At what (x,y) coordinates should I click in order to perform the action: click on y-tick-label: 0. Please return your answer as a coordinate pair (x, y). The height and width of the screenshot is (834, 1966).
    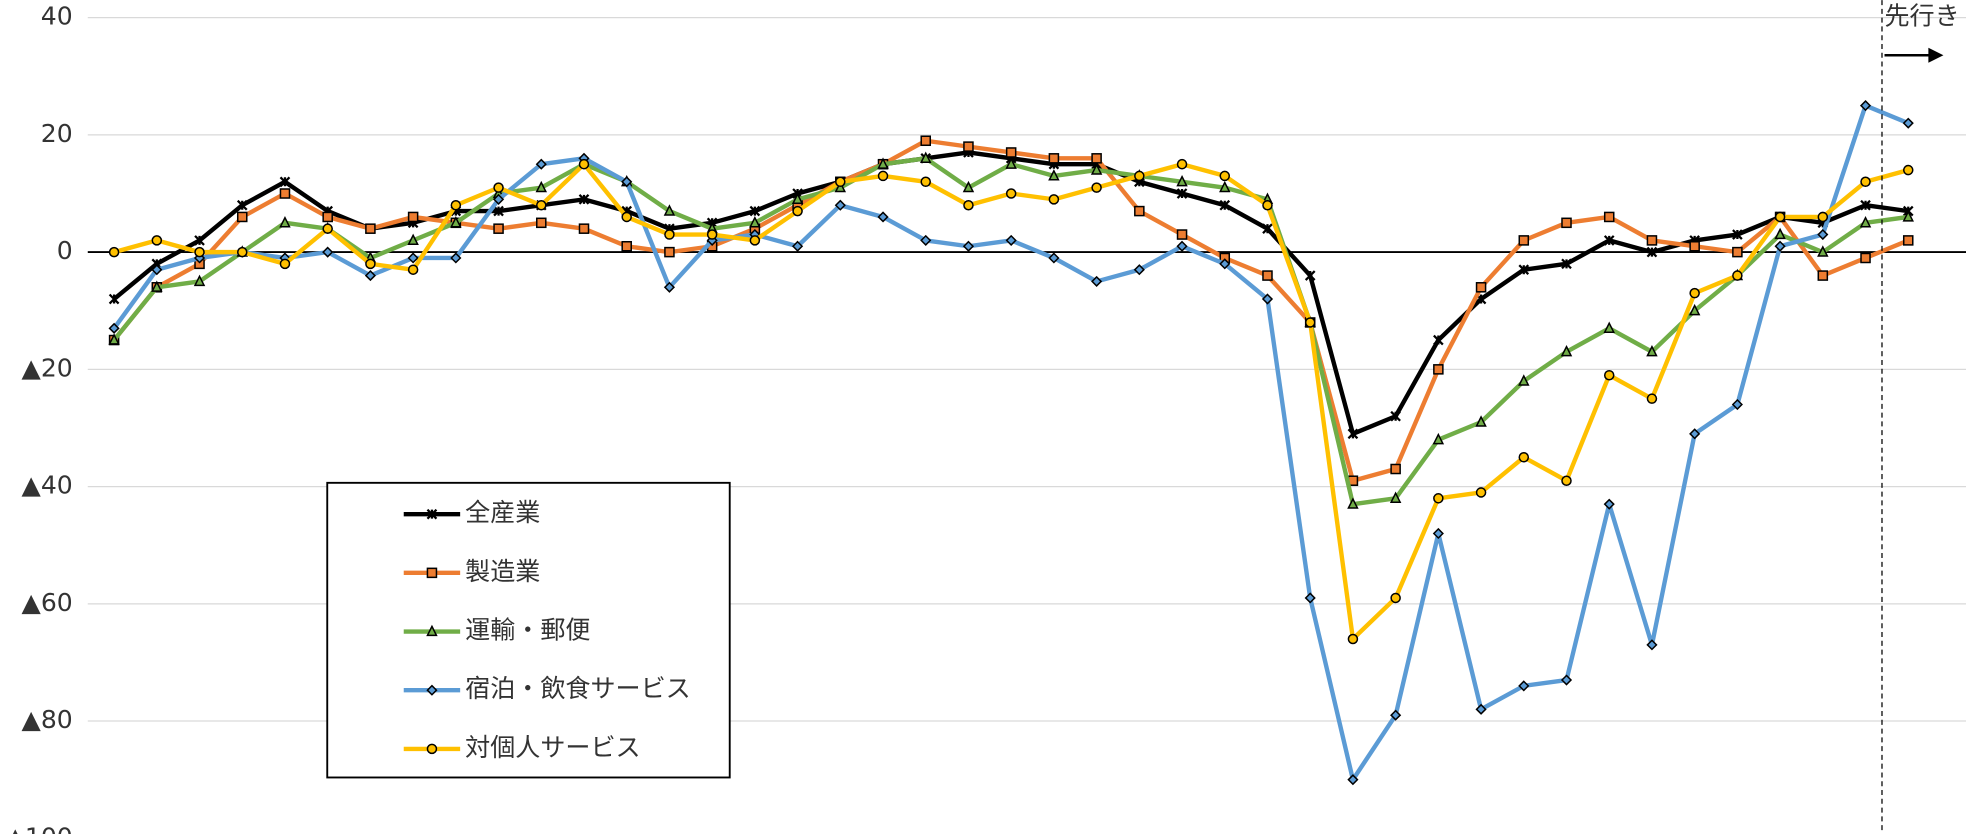
    Looking at the image, I should click on (65, 250).